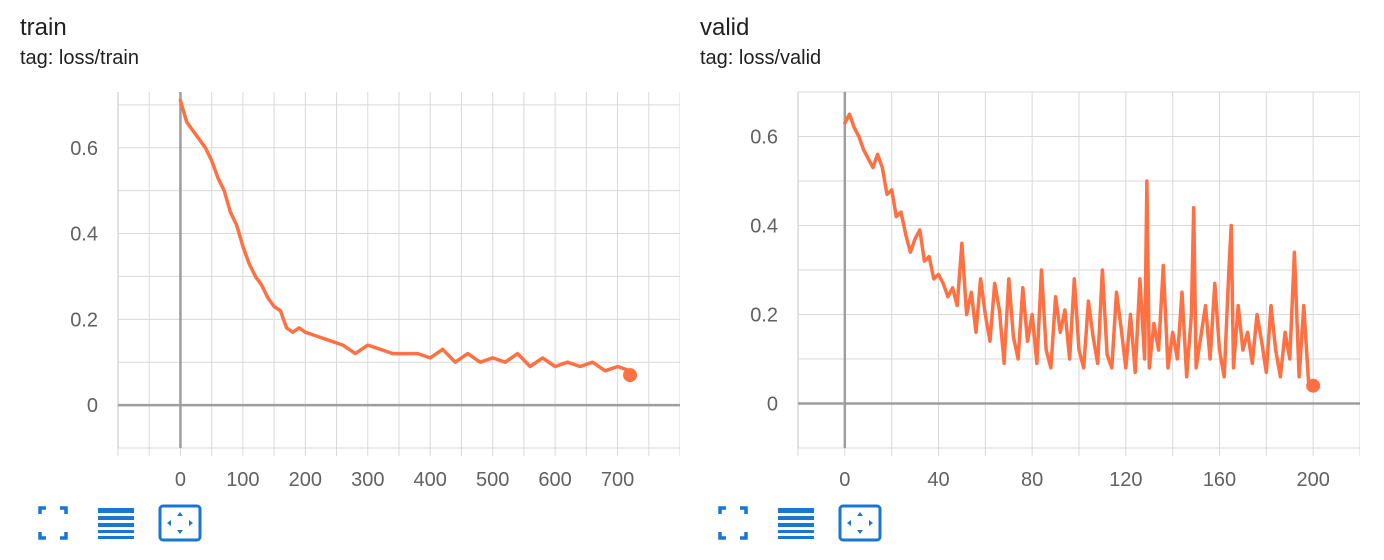  What do you see at coordinates (938, 480) in the screenshot?
I see `x-tick-label: 40` at bounding box center [938, 480].